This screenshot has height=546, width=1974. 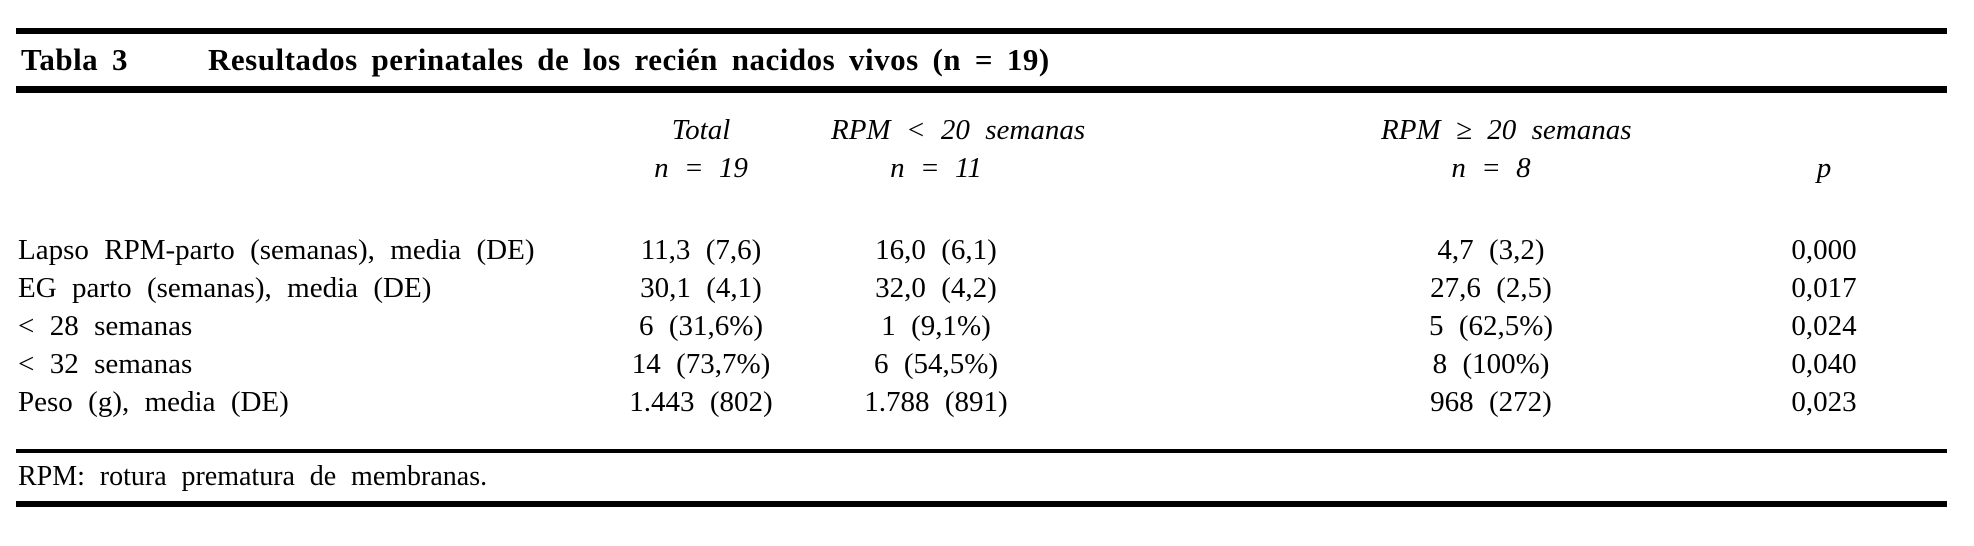 What do you see at coordinates (253, 476) in the screenshot?
I see `table-footnote: RPM: rotura prematura de membranas.` at bounding box center [253, 476].